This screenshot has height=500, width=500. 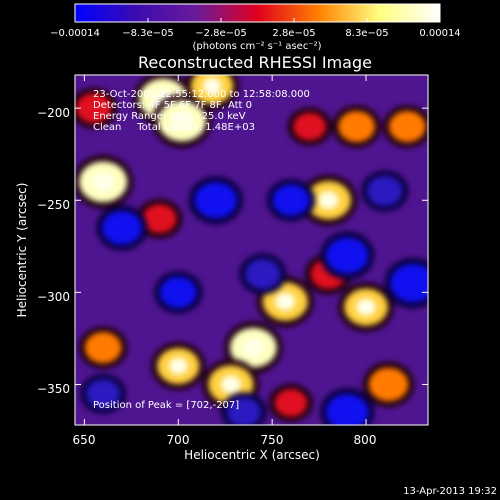 I want to click on annotation-line: 23-Oct-2002 12:55:12.000 to 12:58:08.000, so click(x=201, y=94).